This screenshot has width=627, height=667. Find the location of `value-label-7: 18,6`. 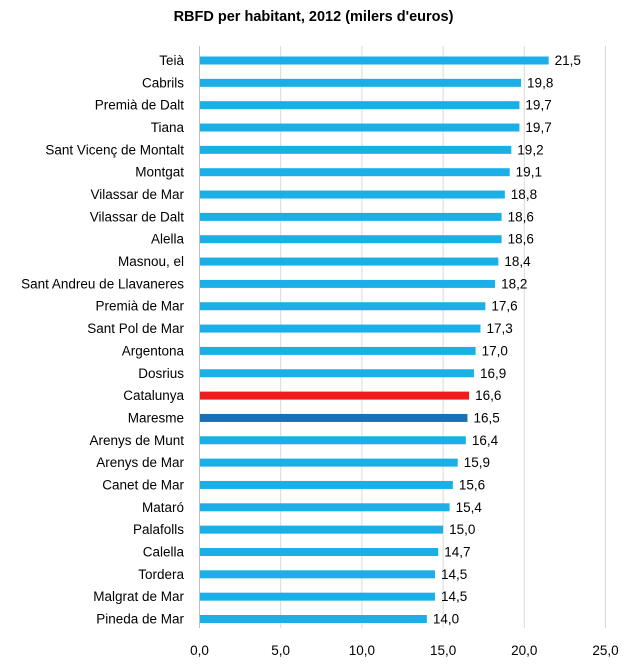

value-label-7: 18,6 is located at coordinates (521, 216).